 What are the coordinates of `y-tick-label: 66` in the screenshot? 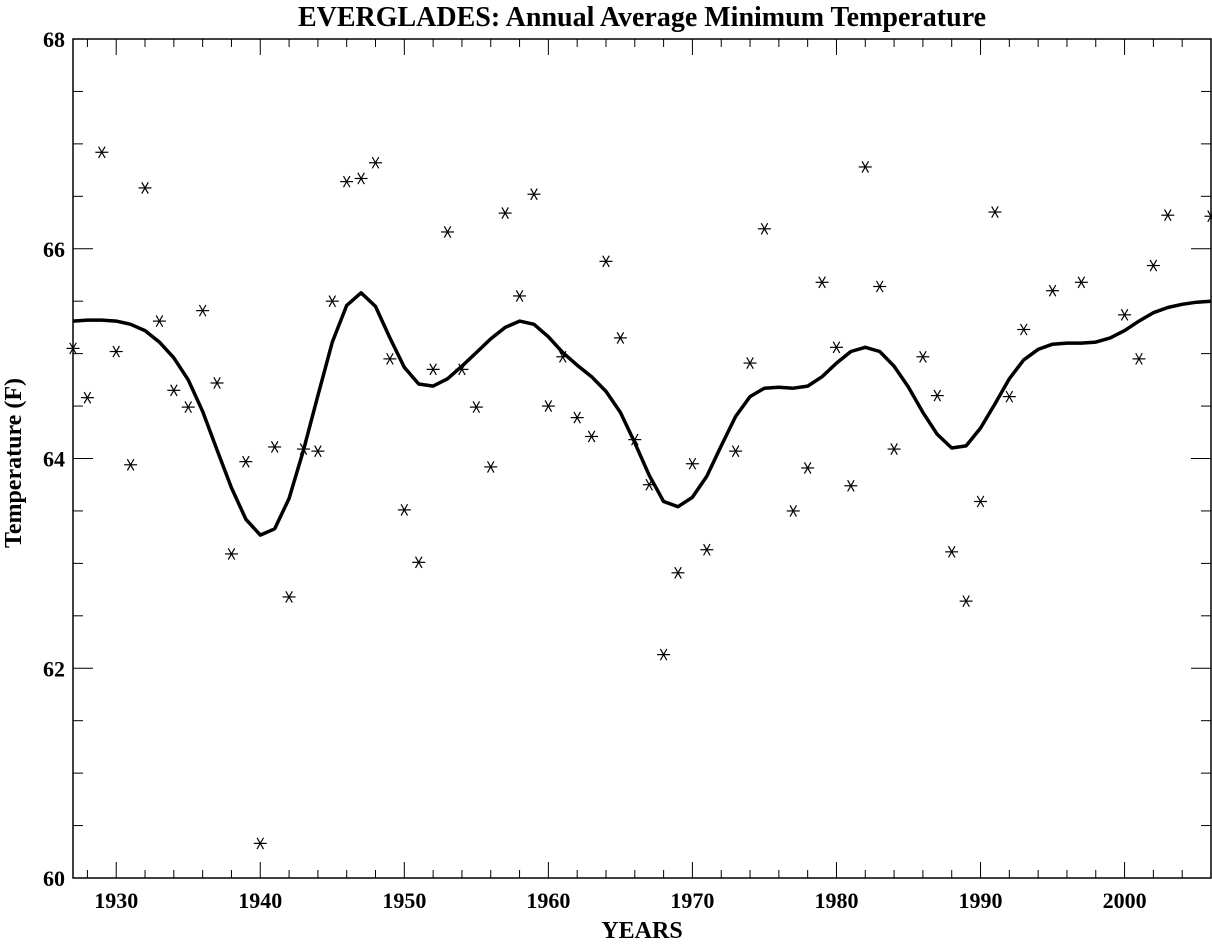 It's located at (54, 249).